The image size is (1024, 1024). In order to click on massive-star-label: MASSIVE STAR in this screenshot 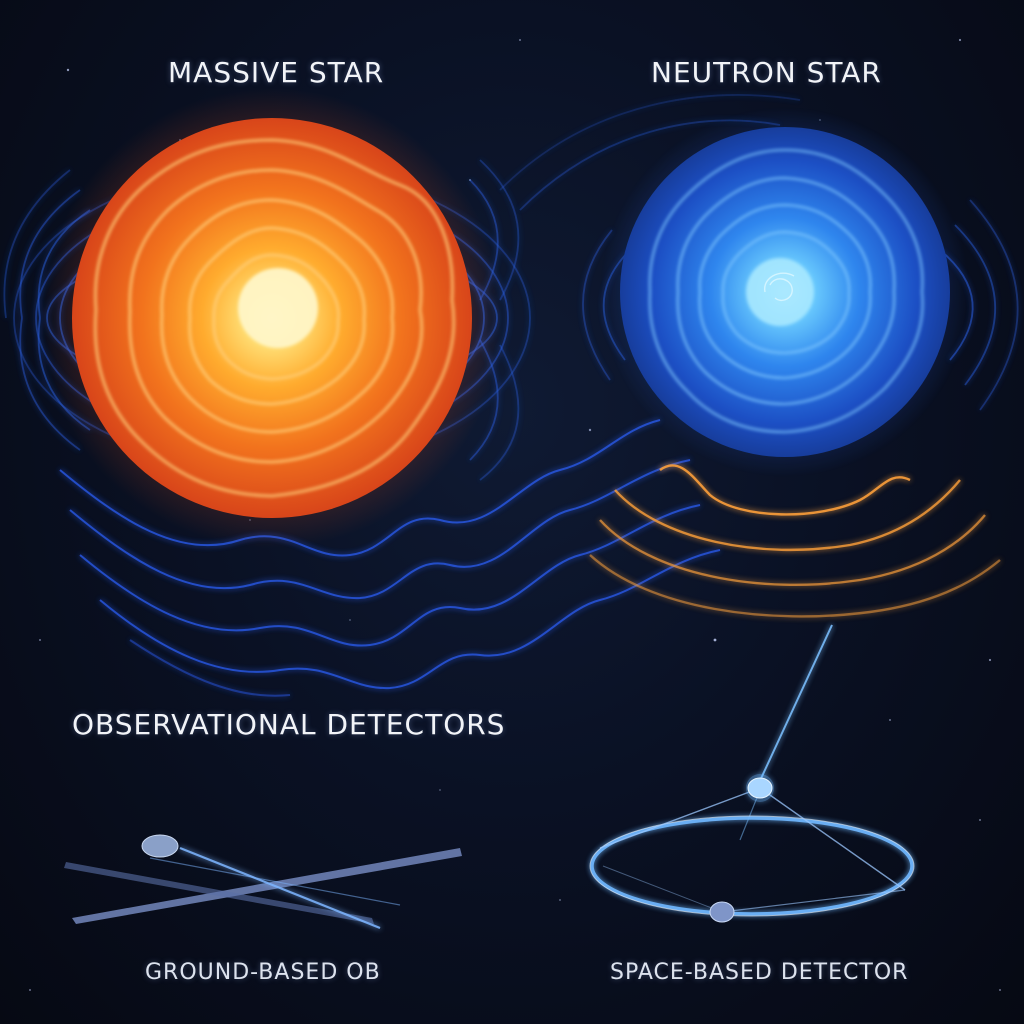, I will do `click(276, 72)`.